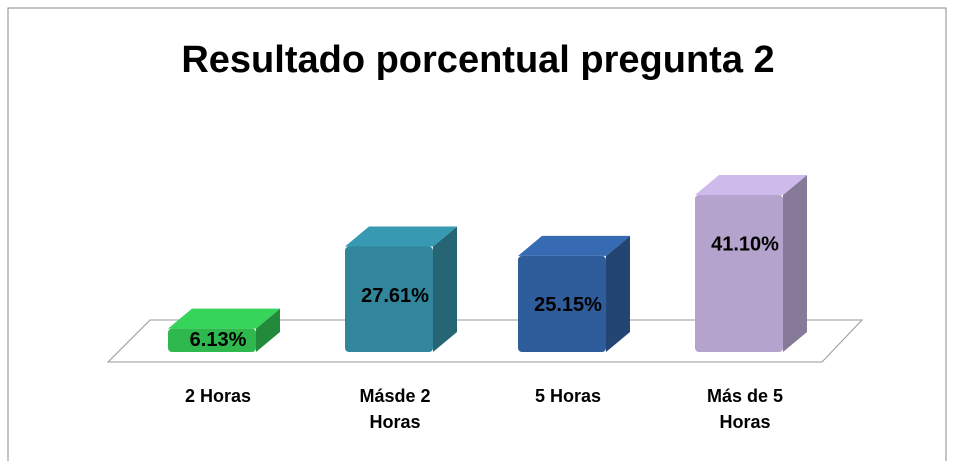 The height and width of the screenshot is (461, 955). Describe the element at coordinates (568, 305) in the screenshot. I see `value-label: 25.15%` at that location.